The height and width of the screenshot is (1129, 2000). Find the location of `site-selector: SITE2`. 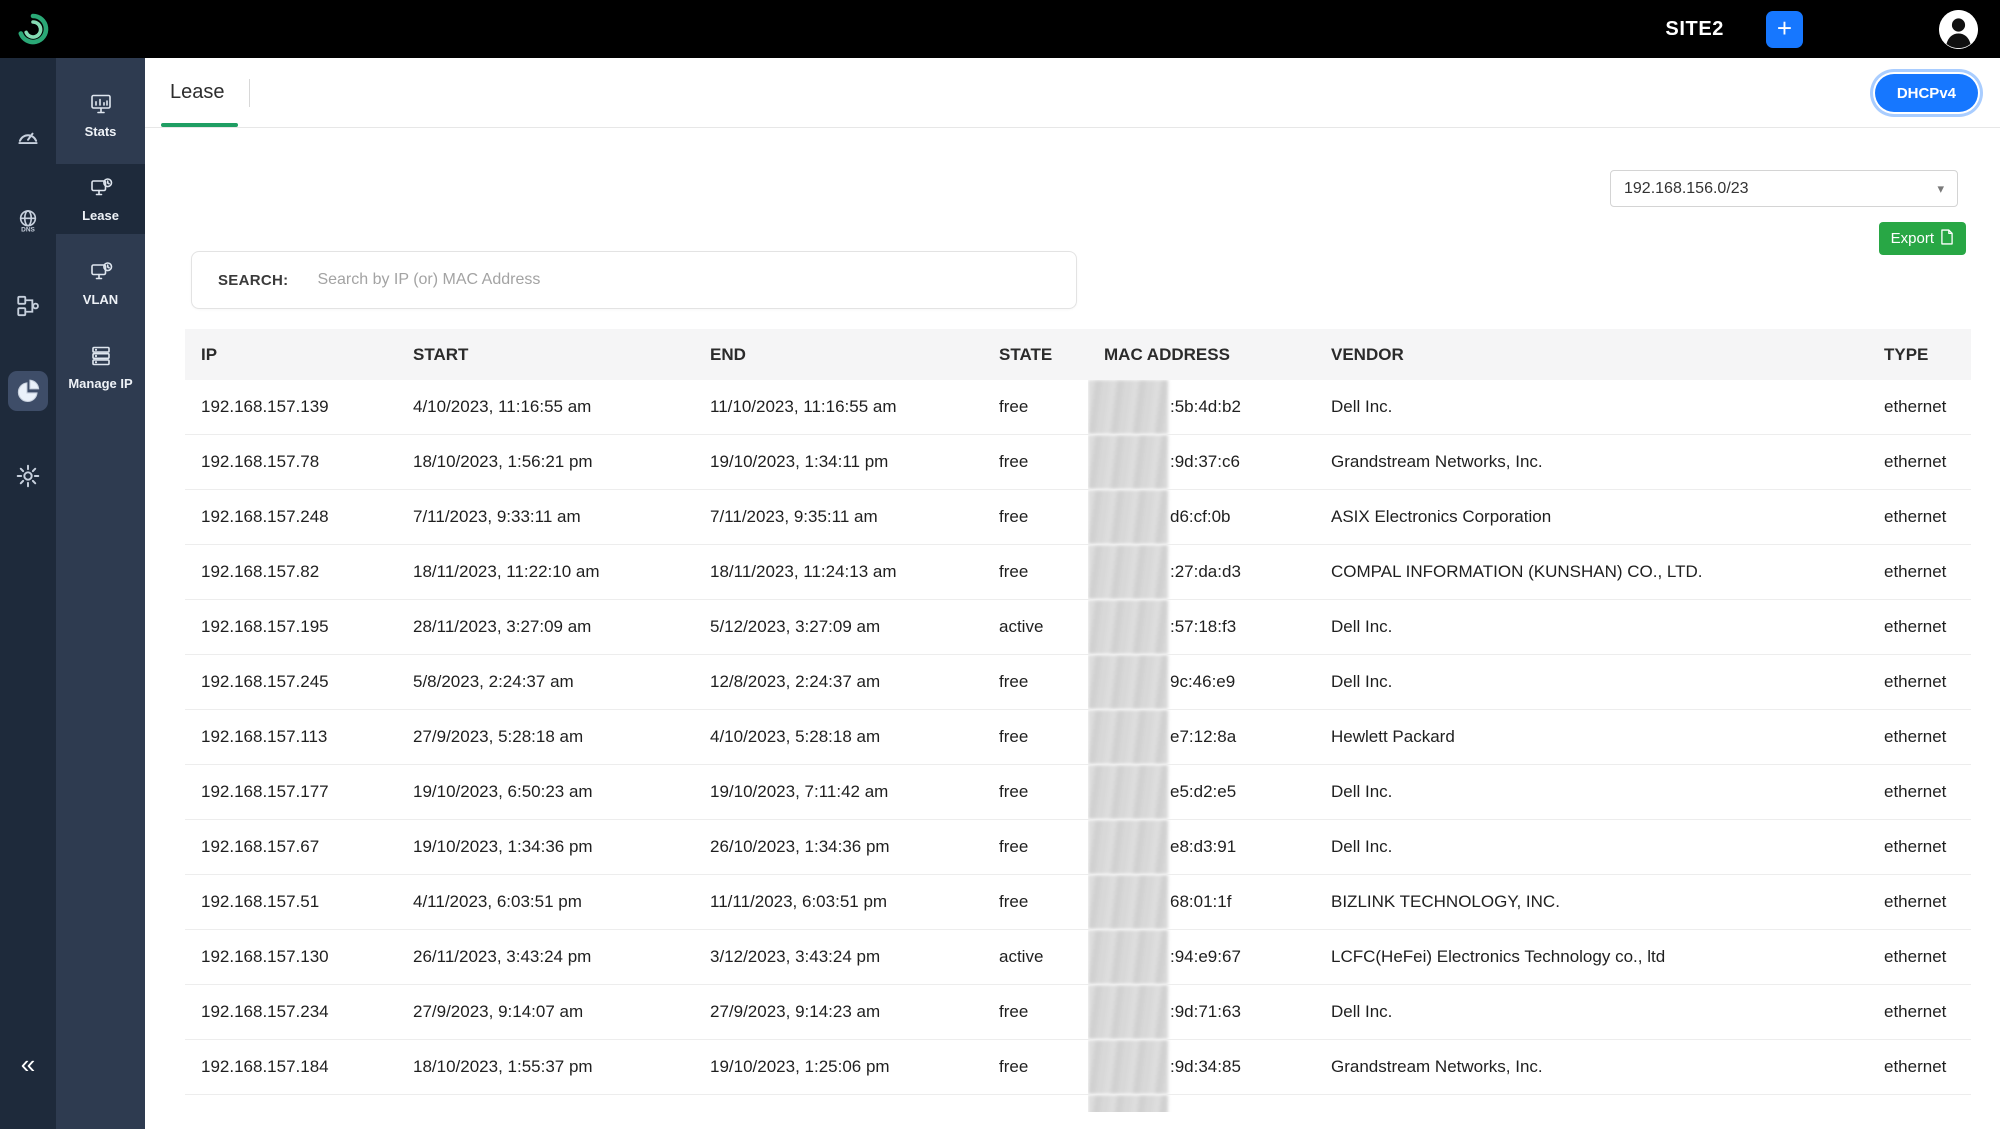

site-selector: SITE2 is located at coordinates (1694, 28).